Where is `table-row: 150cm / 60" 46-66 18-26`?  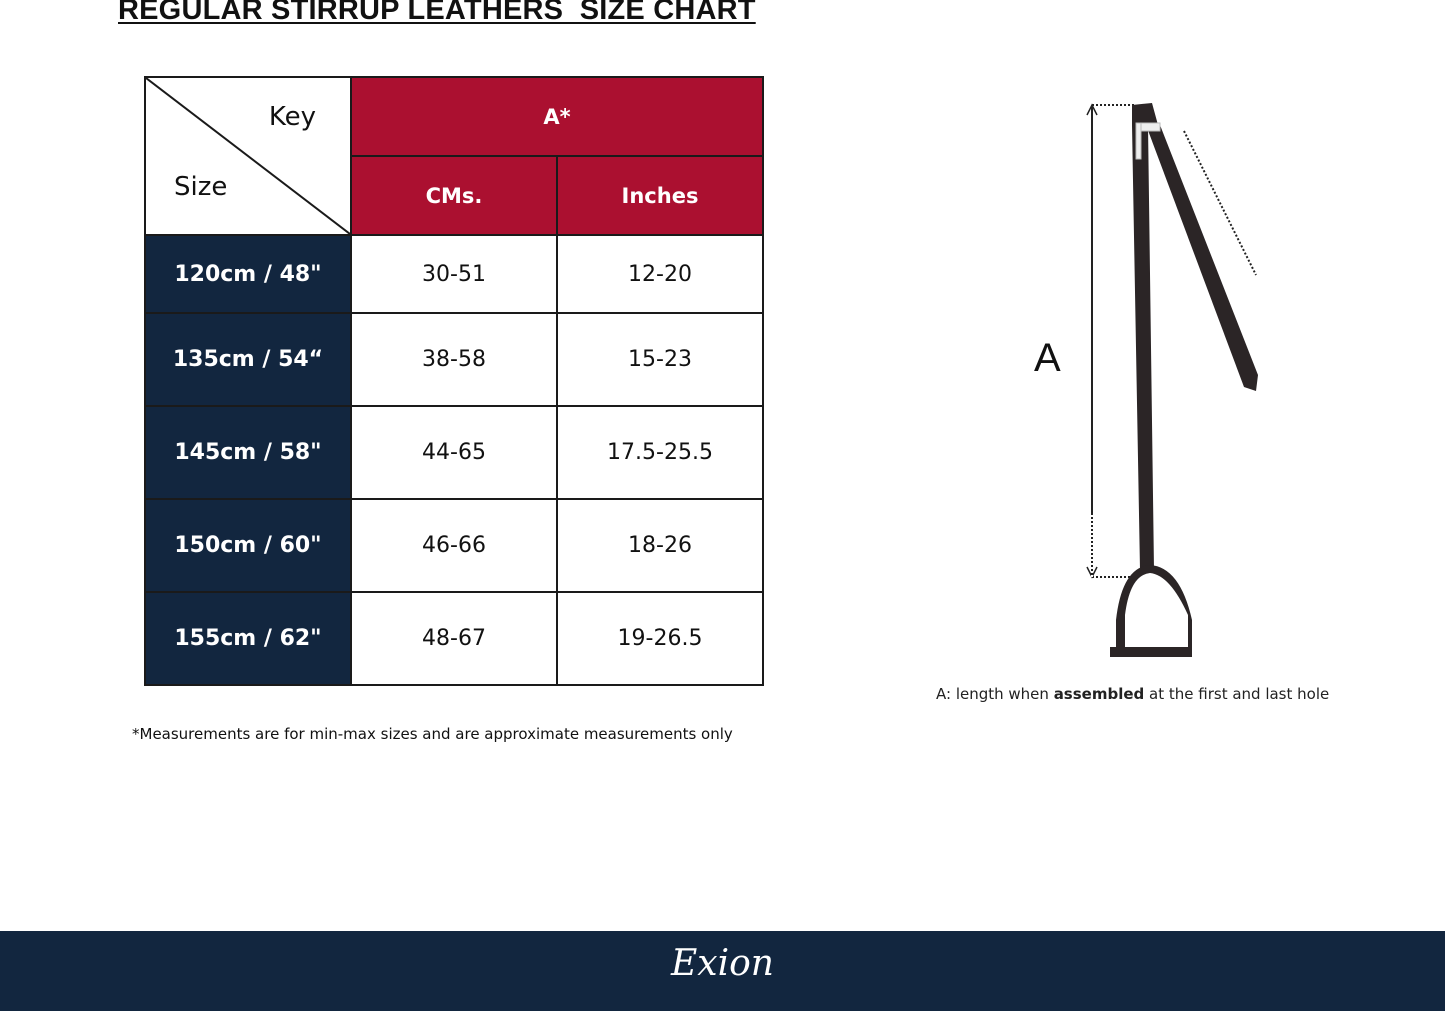
table-row: 150cm / 60" 46-66 18-26 is located at coordinates (454, 545).